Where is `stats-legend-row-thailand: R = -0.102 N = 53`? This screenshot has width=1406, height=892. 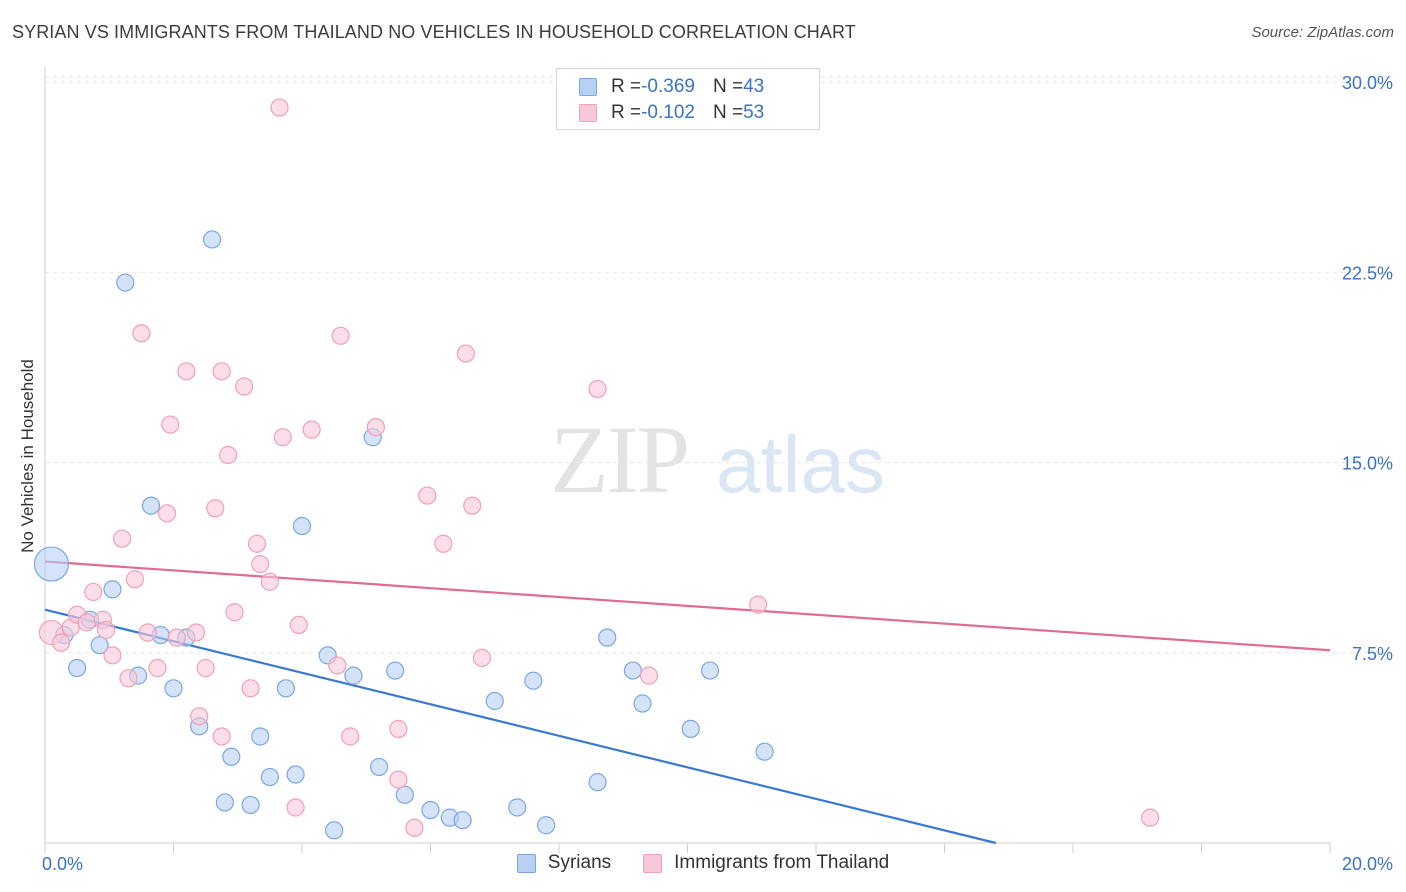 stats-legend-row-thailand: R = -0.102 N = 53 is located at coordinates (671, 113).